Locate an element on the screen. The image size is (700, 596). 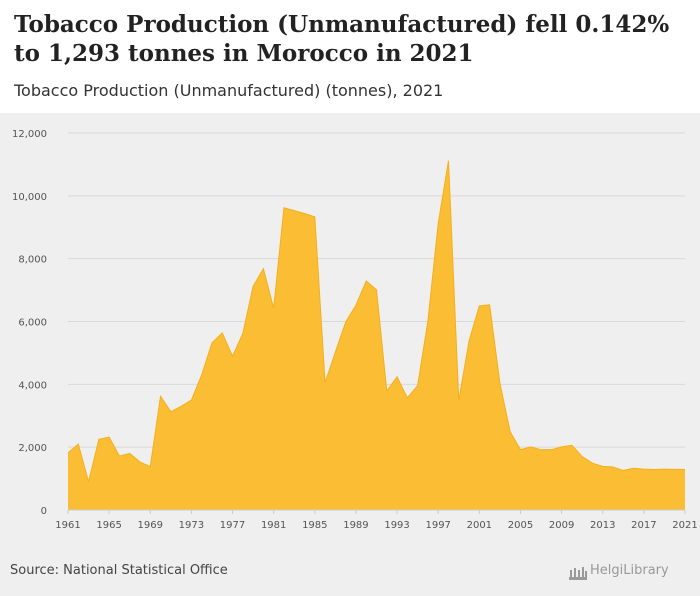
x-tick-label: 1989 is located at coordinates (355, 525).